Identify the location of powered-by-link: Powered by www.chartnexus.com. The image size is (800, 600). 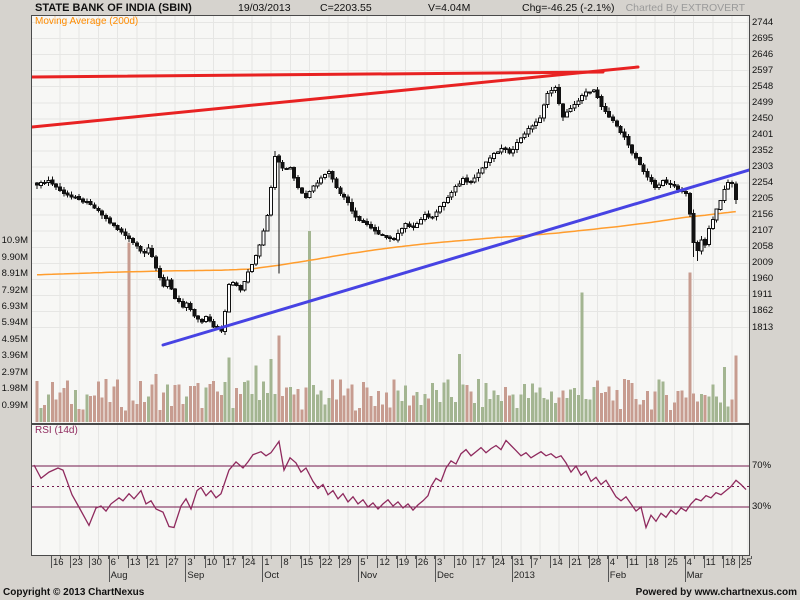
(716, 592).